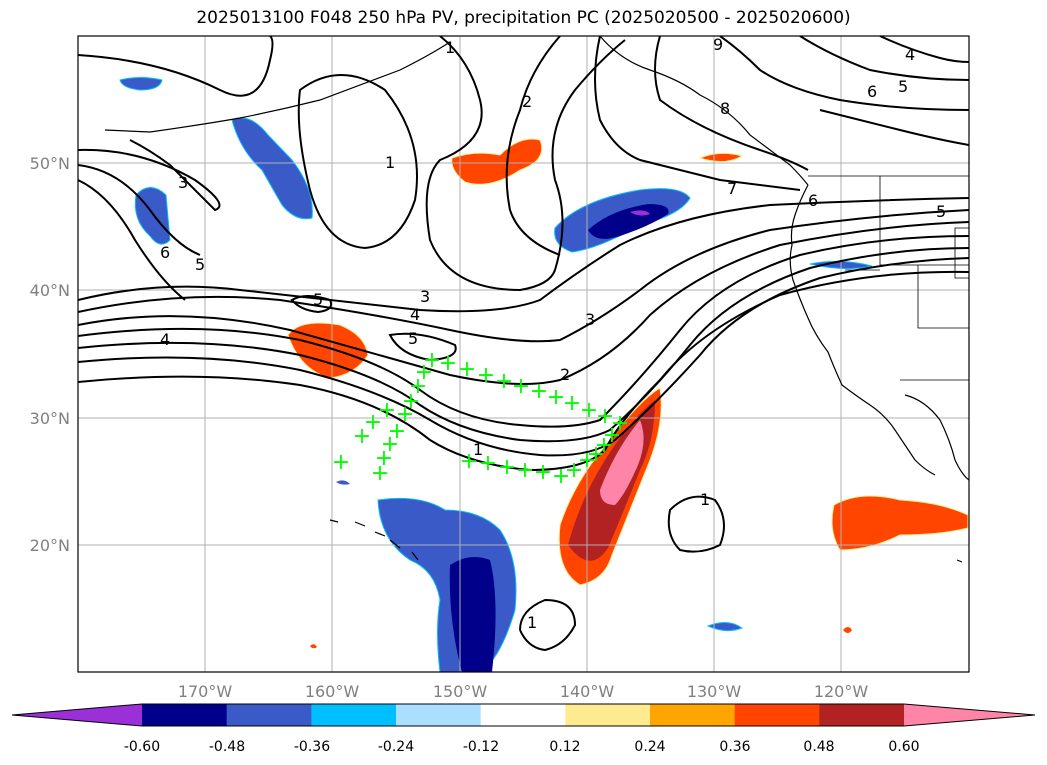 Image resolution: width=1047 pixels, height=765 pixels. I want to click on contour-label: 7, so click(732, 188).